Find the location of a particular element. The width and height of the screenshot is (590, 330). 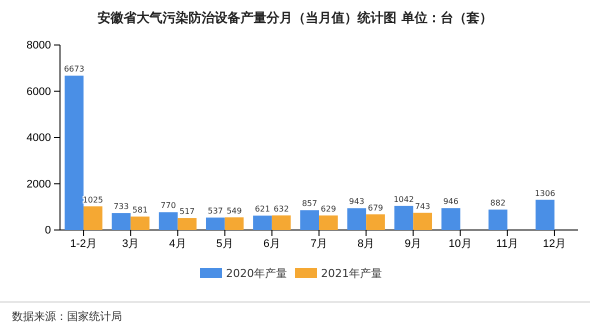

data-label: 743 is located at coordinates (422, 206).